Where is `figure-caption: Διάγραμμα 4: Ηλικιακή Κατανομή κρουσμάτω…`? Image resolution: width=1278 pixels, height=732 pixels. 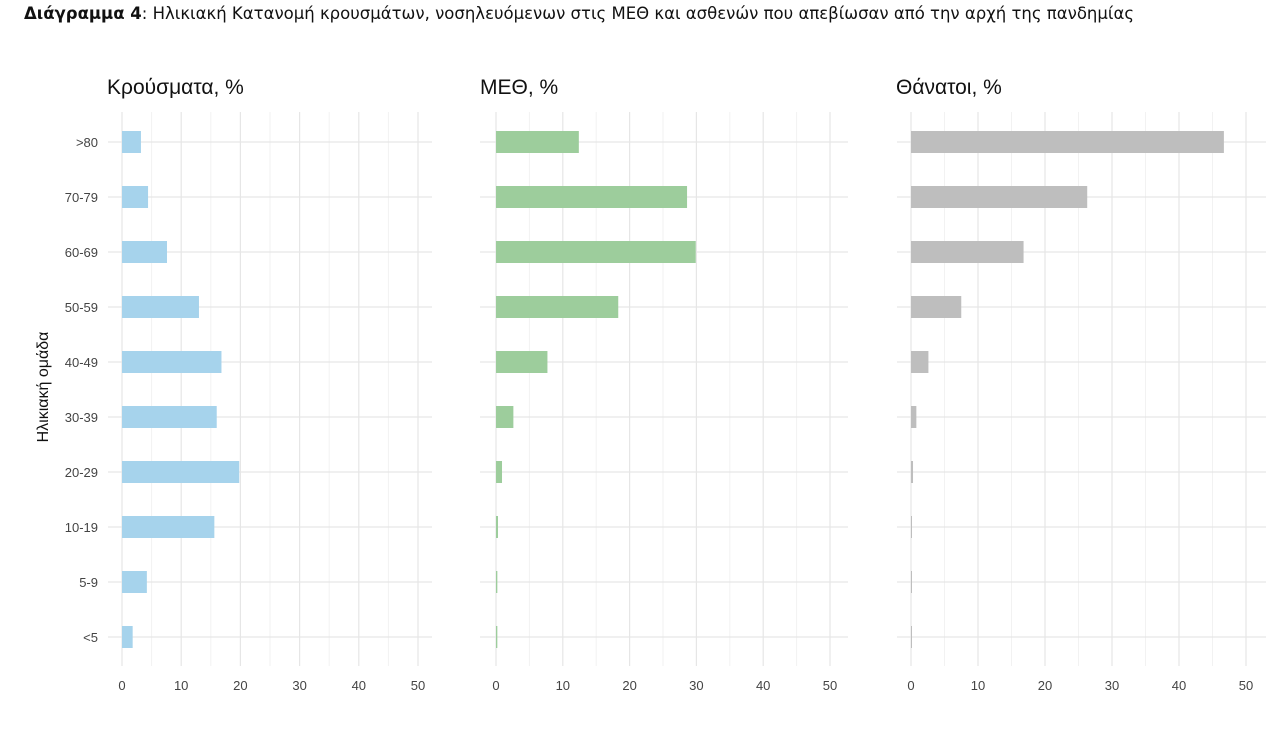 figure-caption: Διάγραμμα 4: Ηλικιακή Κατανομή κρουσμάτω… is located at coordinates (579, 13).